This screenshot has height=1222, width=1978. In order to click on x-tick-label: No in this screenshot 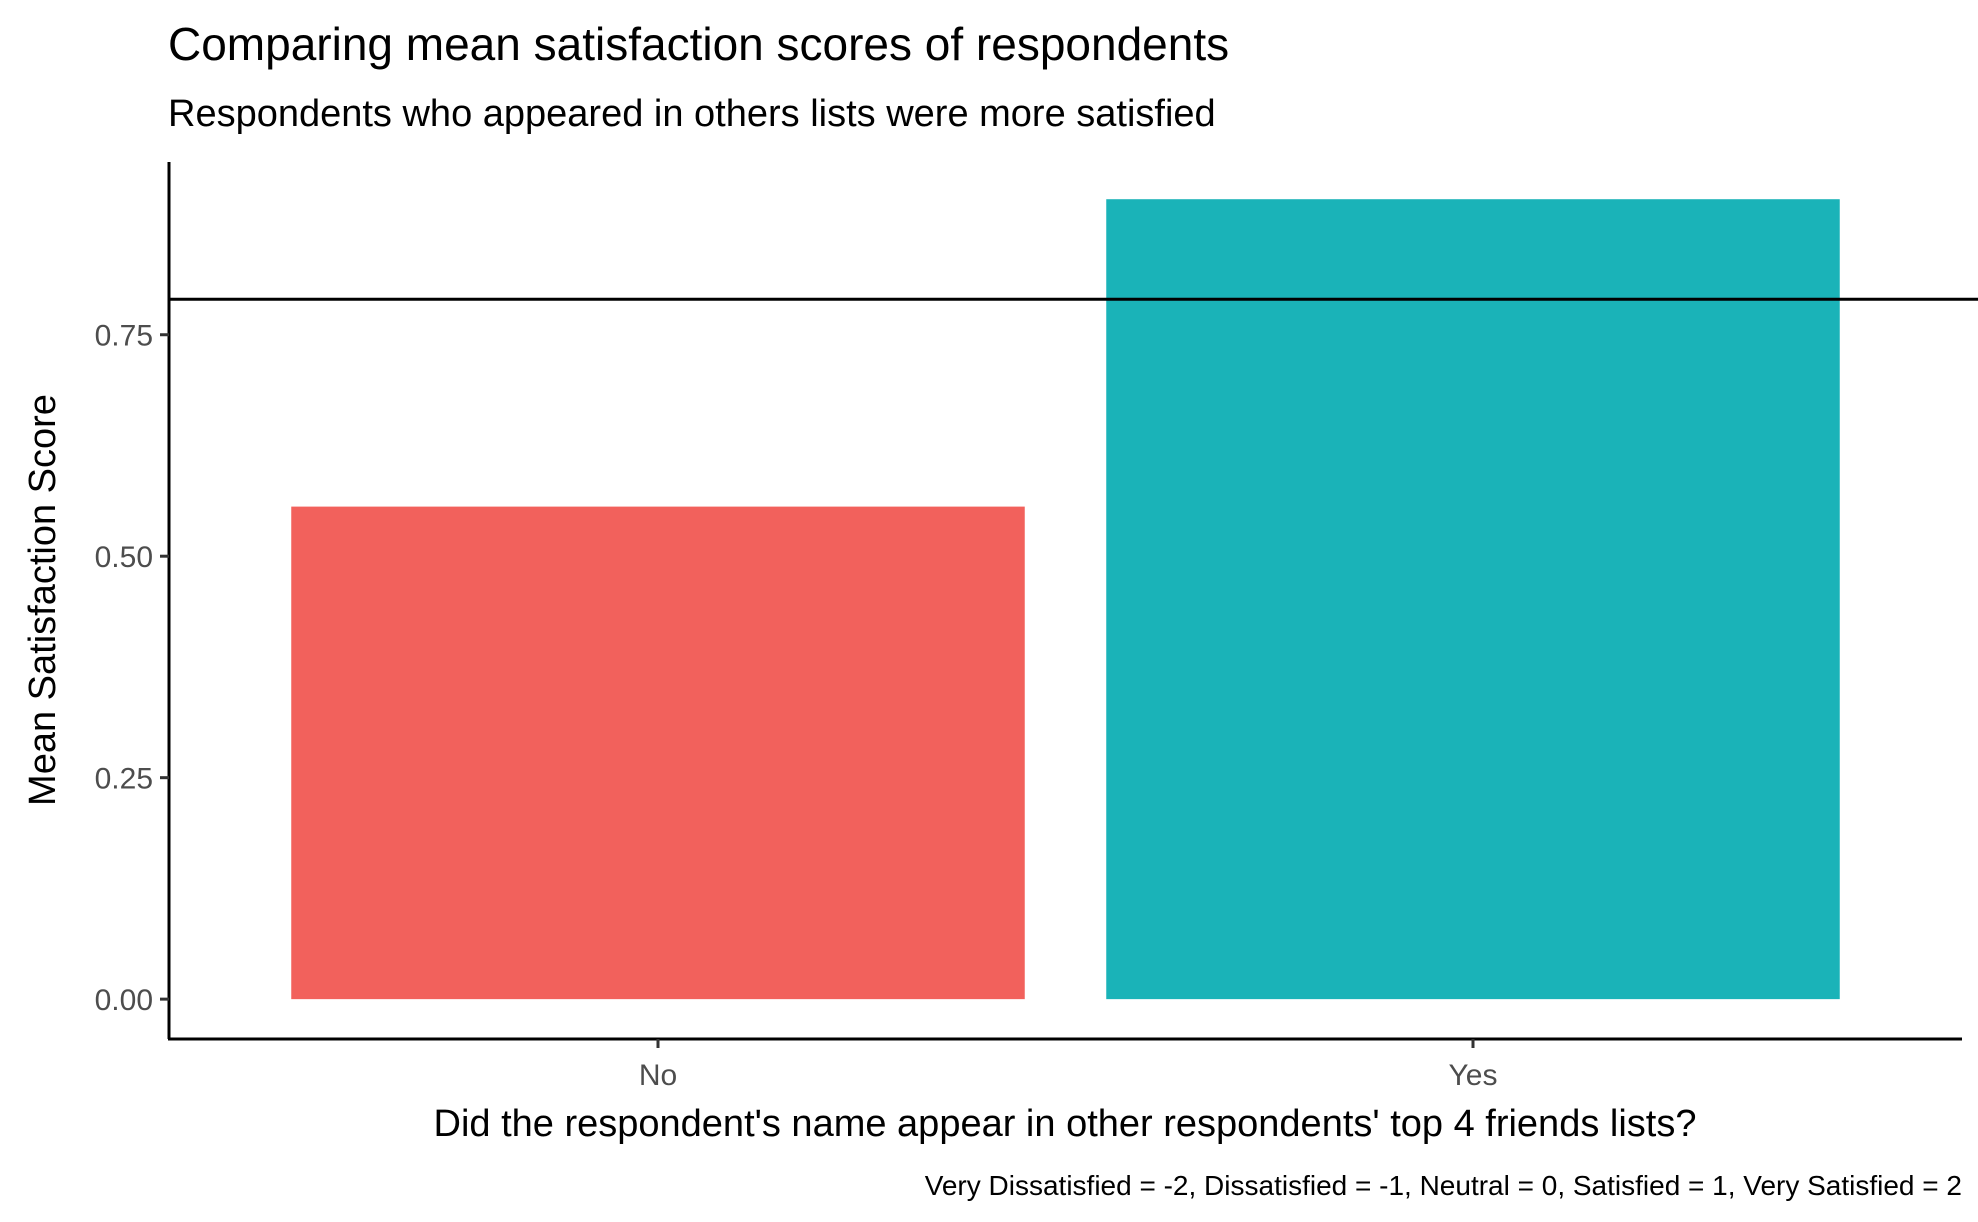, I will do `click(658, 1075)`.